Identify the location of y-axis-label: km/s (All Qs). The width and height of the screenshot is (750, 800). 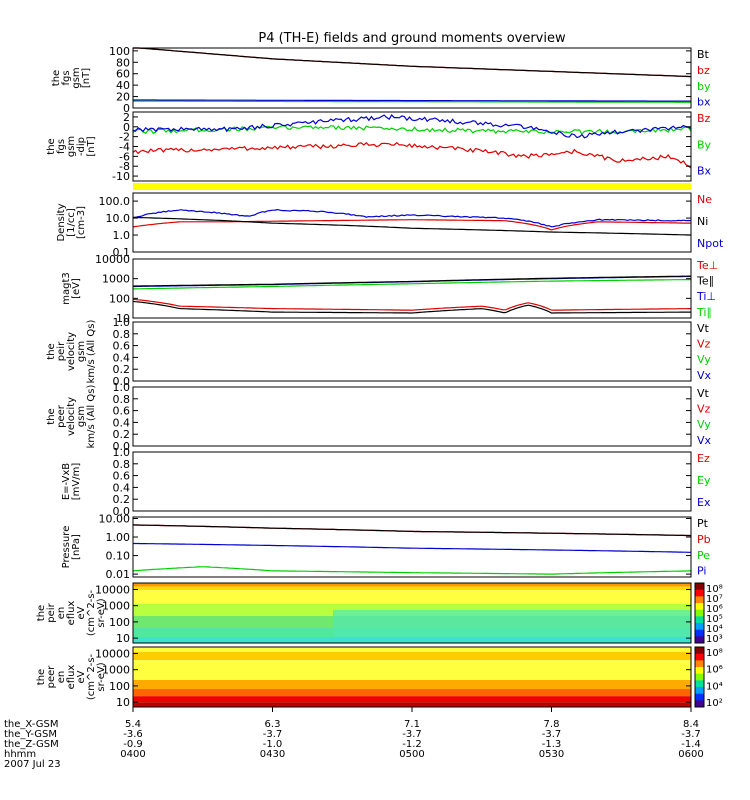
(91, 352).